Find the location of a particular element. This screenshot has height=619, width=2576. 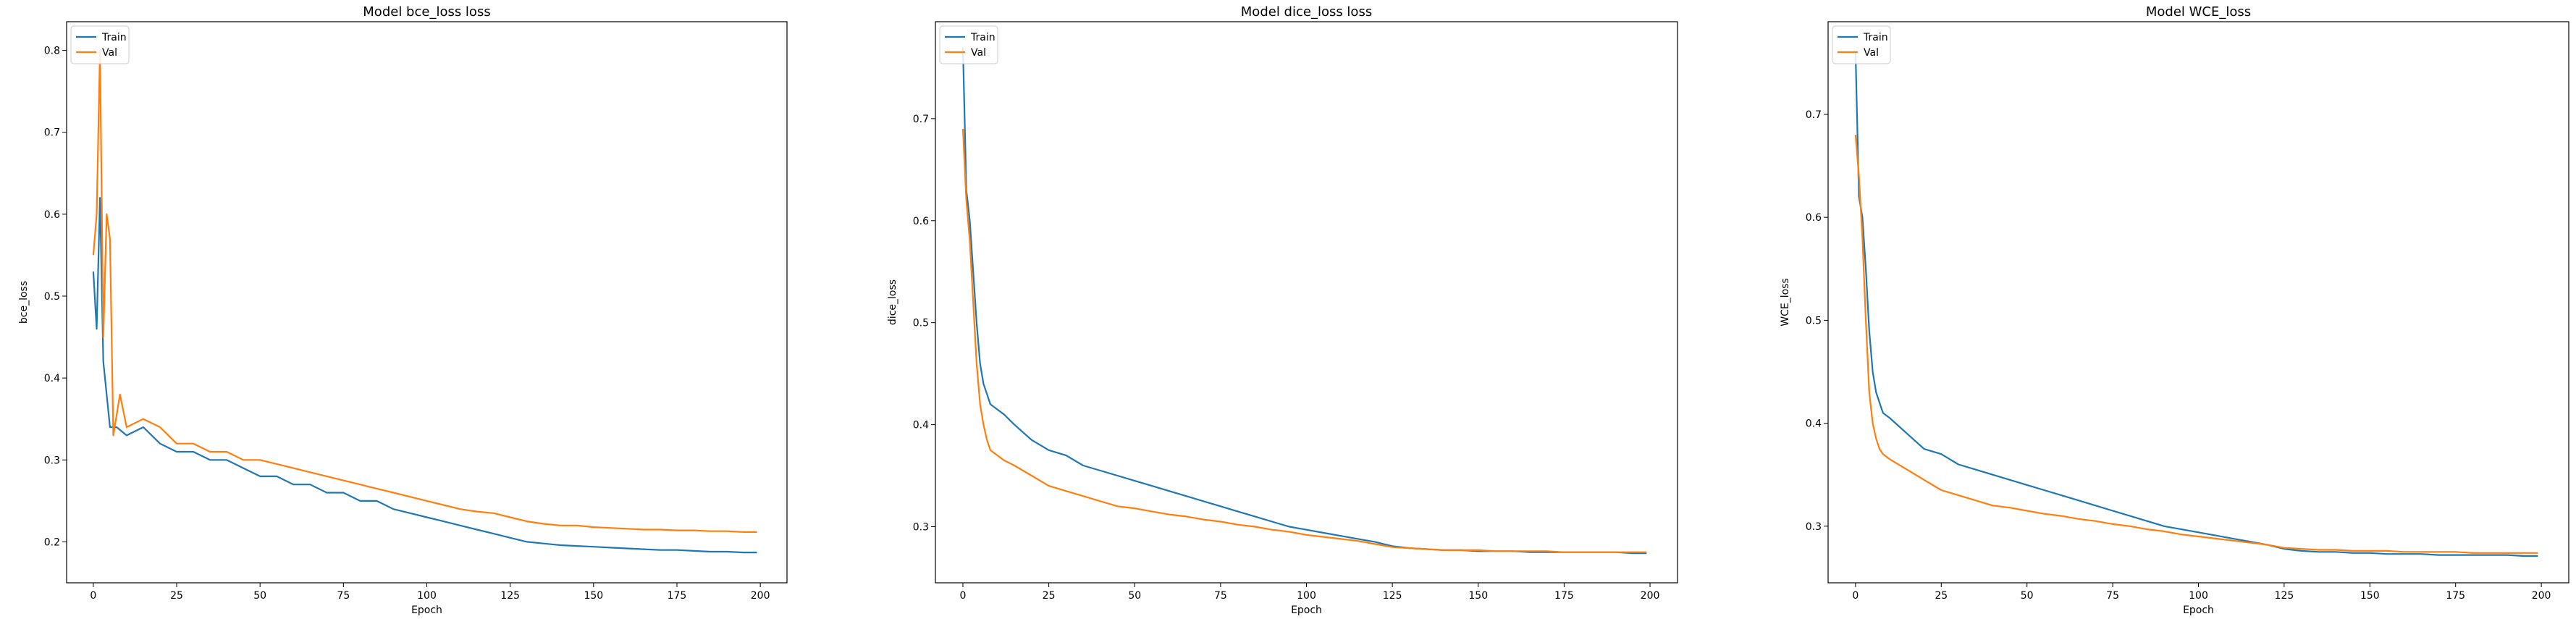

y-tick-label: 0.2 is located at coordinates (52, 542).